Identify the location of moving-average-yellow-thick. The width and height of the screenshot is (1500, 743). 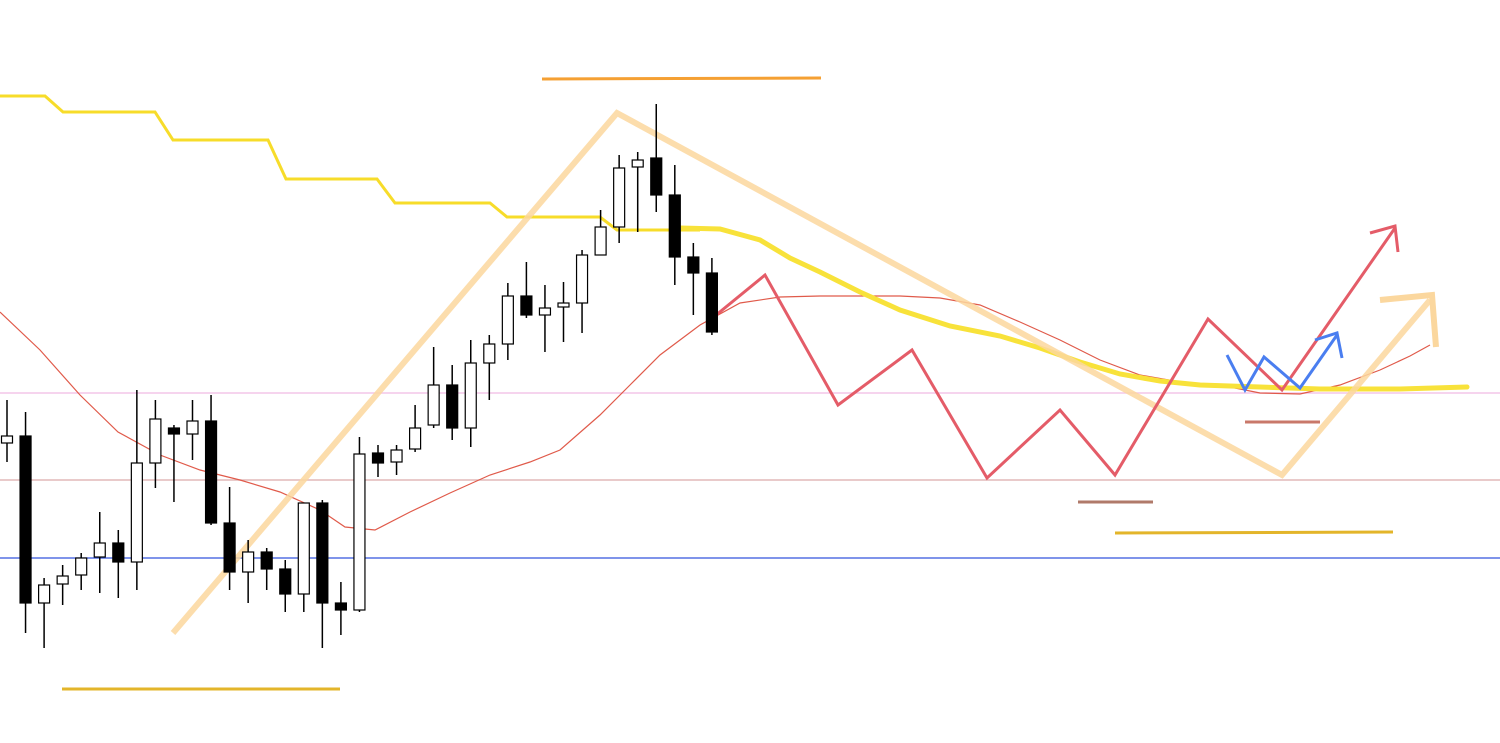
(1073, 308).